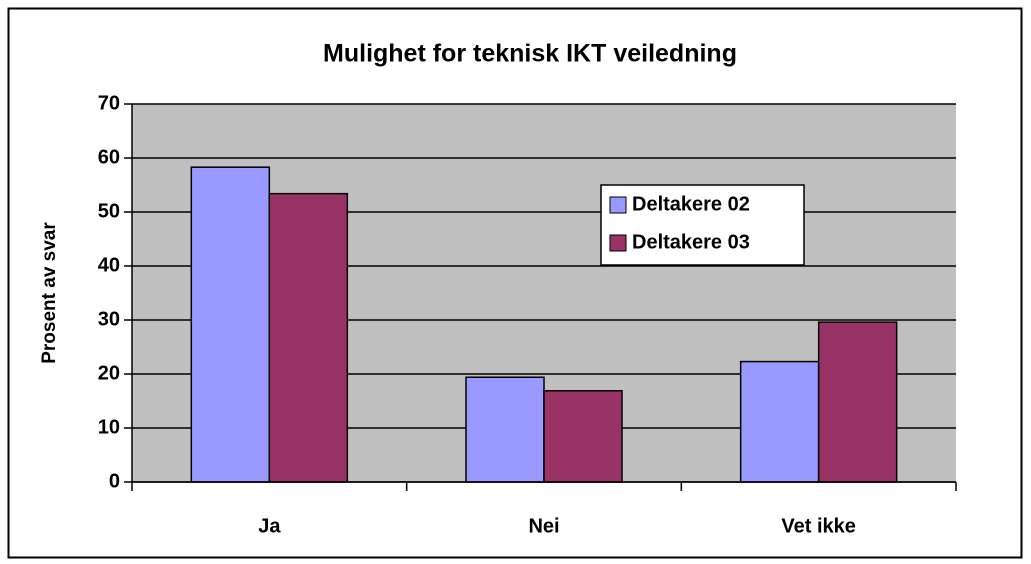 The height and width of the screenshot is (564, 1031). I want to click on y-tick-label: 0, so click(114, 481).